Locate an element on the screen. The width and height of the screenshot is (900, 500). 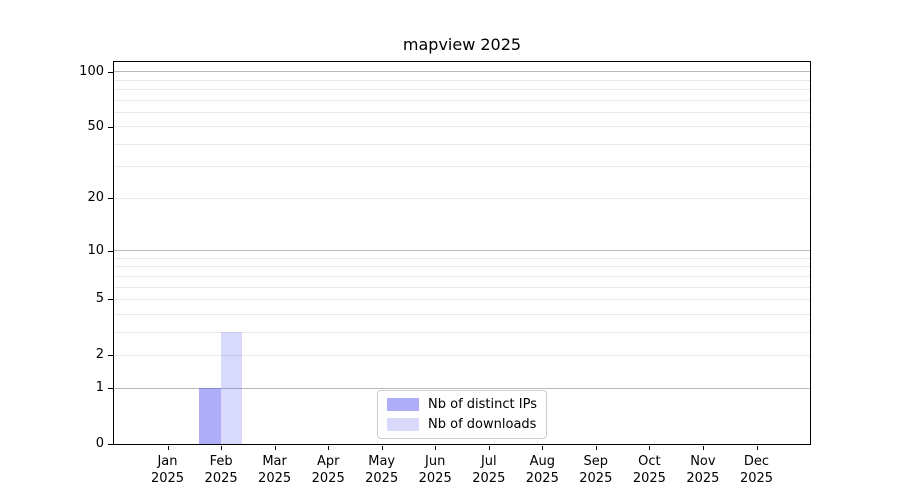
x-tick-label: Jul 2025 is located at coordinates (488, 470).